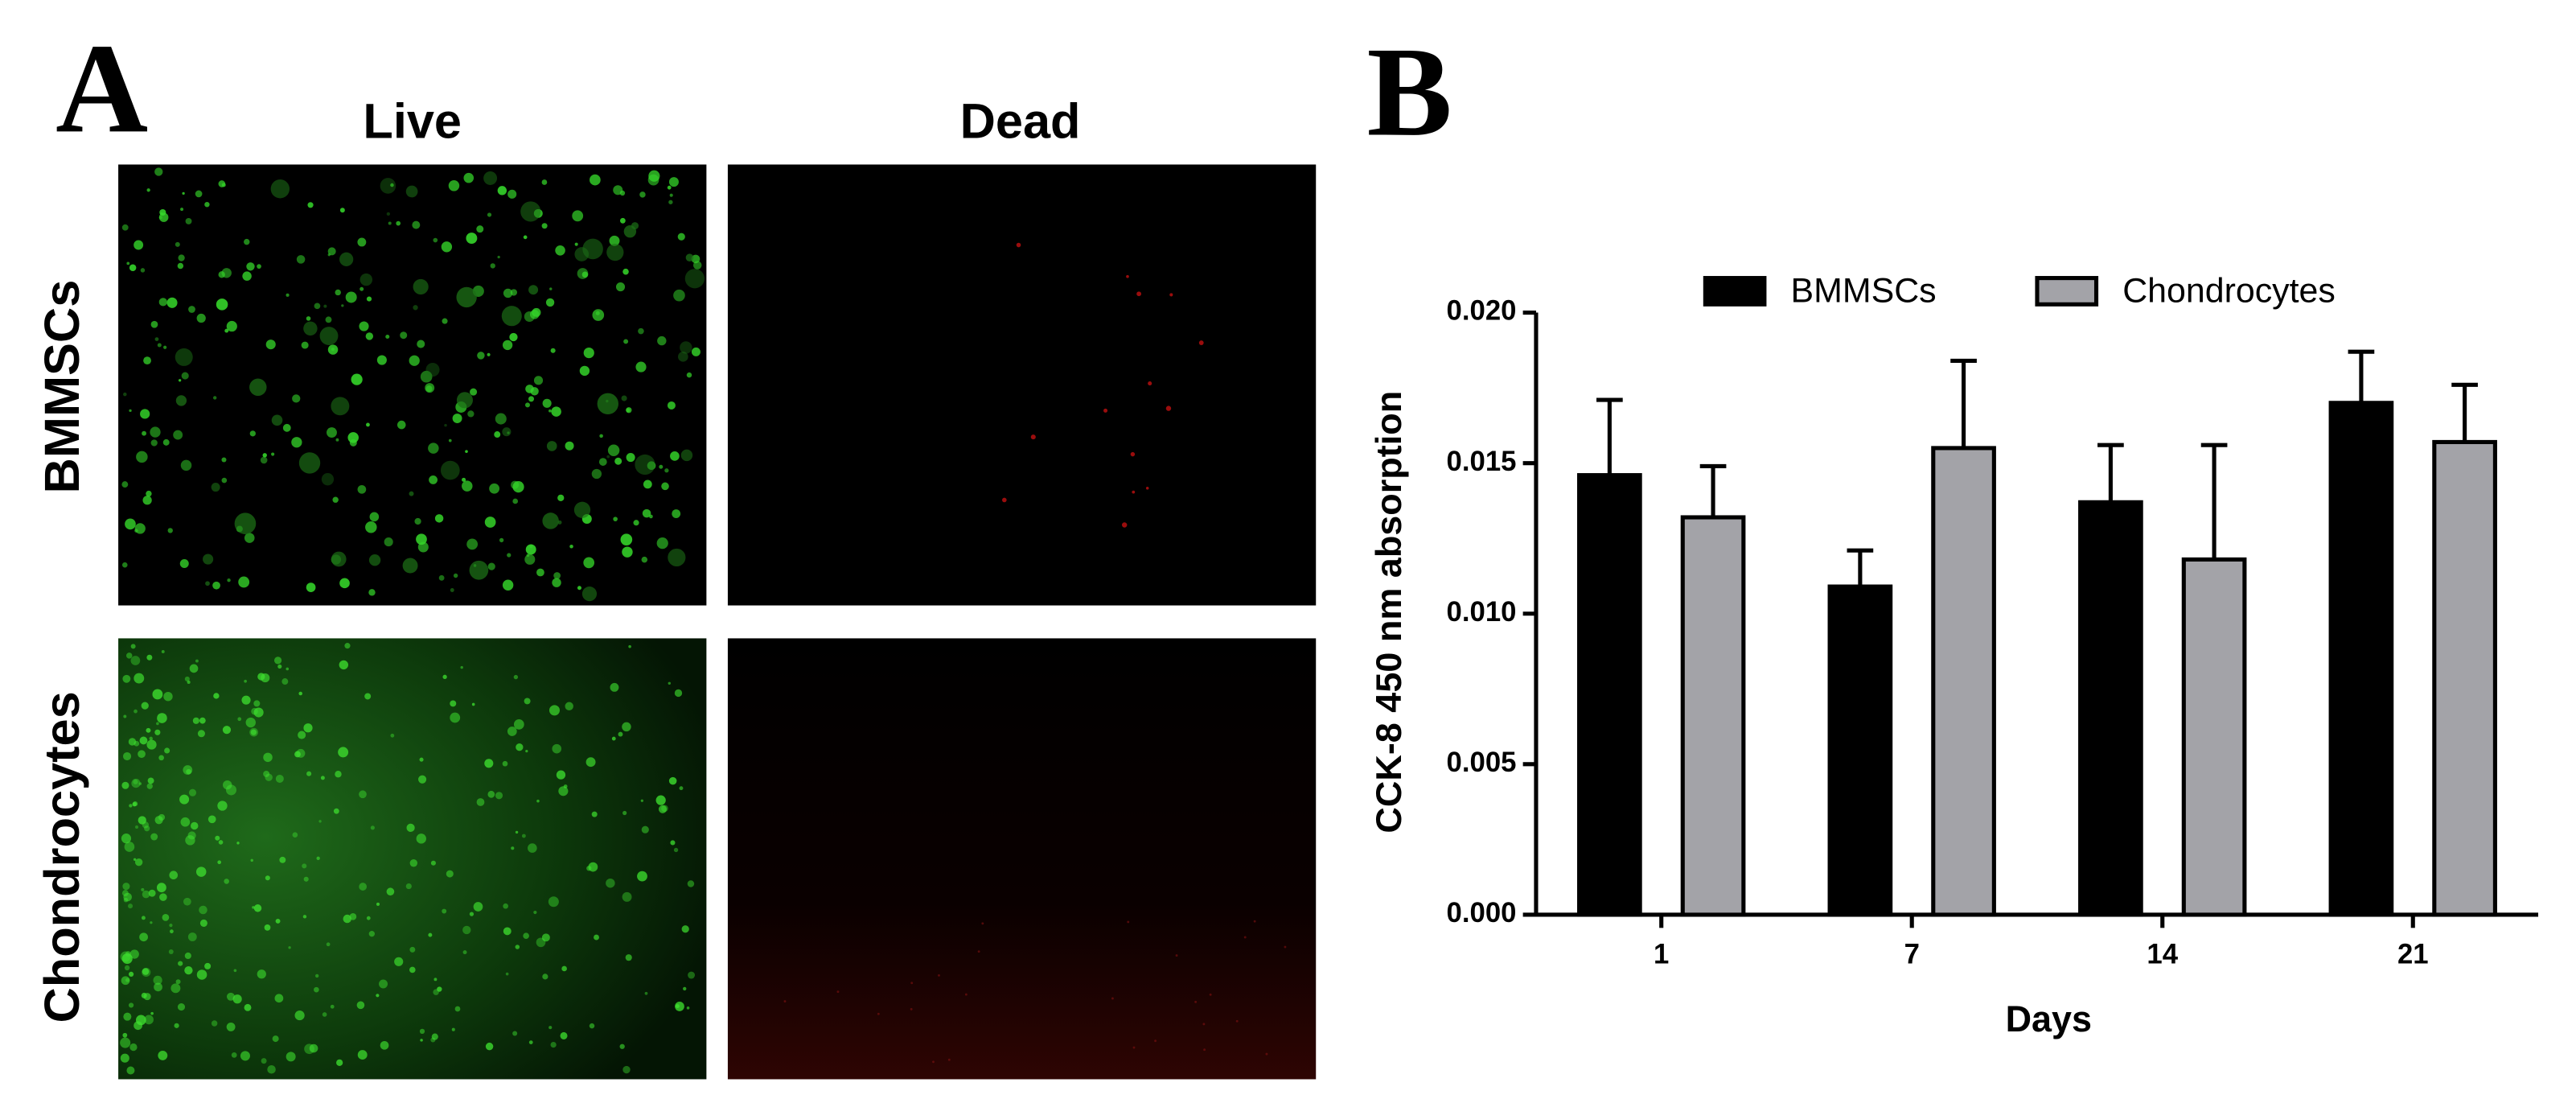  Describe the element at coordinates (61, 387) in the screenshot. I see `row-label: BMMSCs` at that location.